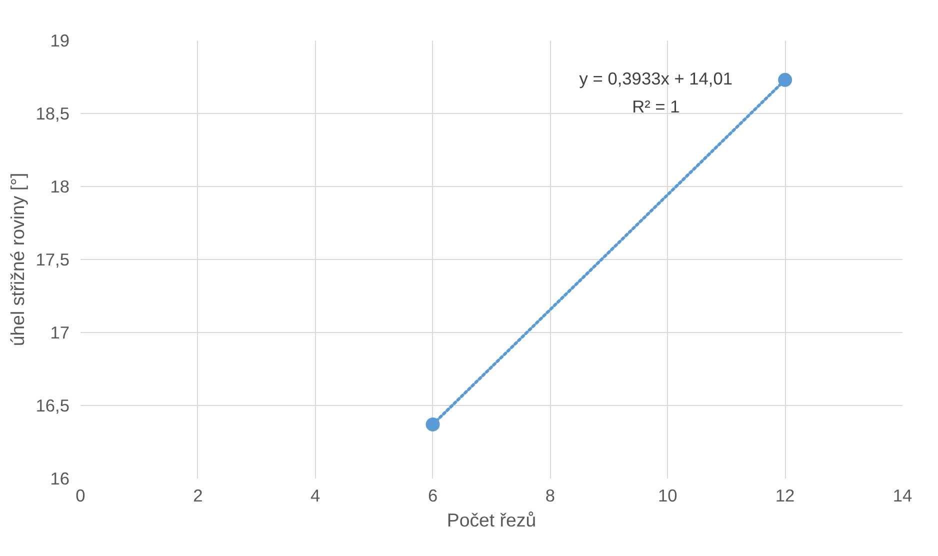  I want to click on y-tick-label: 16,5, so click(53, 406).